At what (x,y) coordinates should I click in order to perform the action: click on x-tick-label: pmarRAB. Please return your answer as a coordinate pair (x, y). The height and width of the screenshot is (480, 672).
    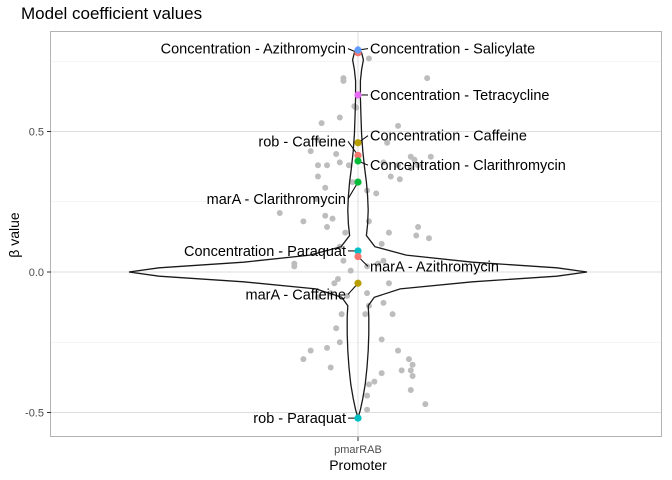
    Looking at the image, I should click on (358, 450).